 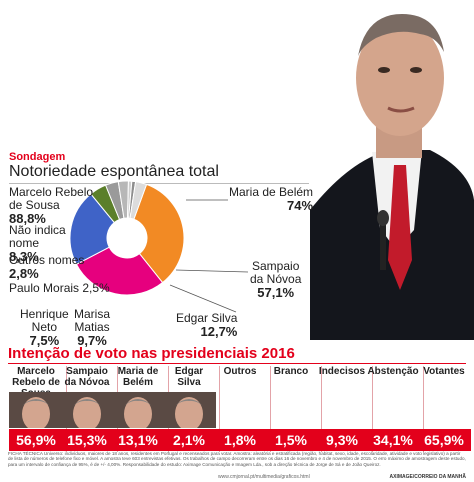 I want to click on candidate-name: Maria de Belém, so click(x=138, y=379).